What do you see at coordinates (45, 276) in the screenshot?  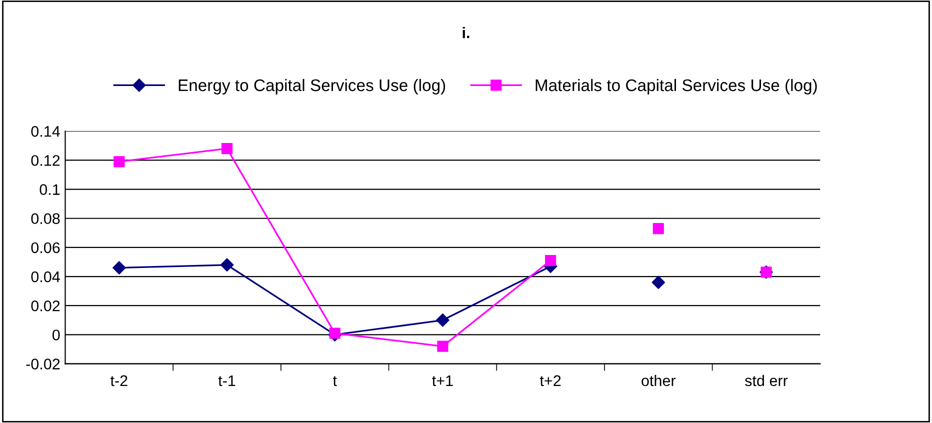 I see `y-tick-label: 0.04` at bounding box center [45, 276].